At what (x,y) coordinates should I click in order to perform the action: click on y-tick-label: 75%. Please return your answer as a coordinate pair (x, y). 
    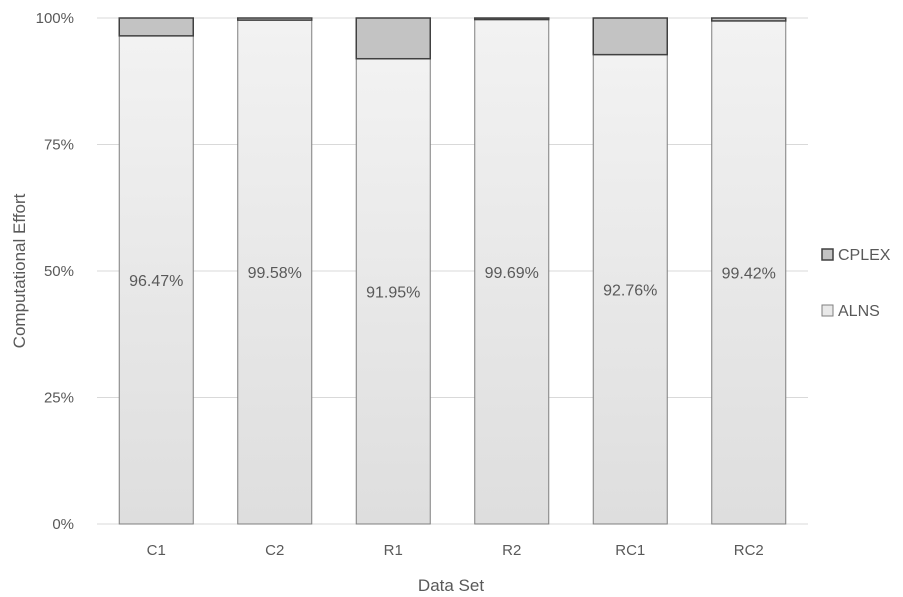
    Looking at the image, I should click on (59, 145).